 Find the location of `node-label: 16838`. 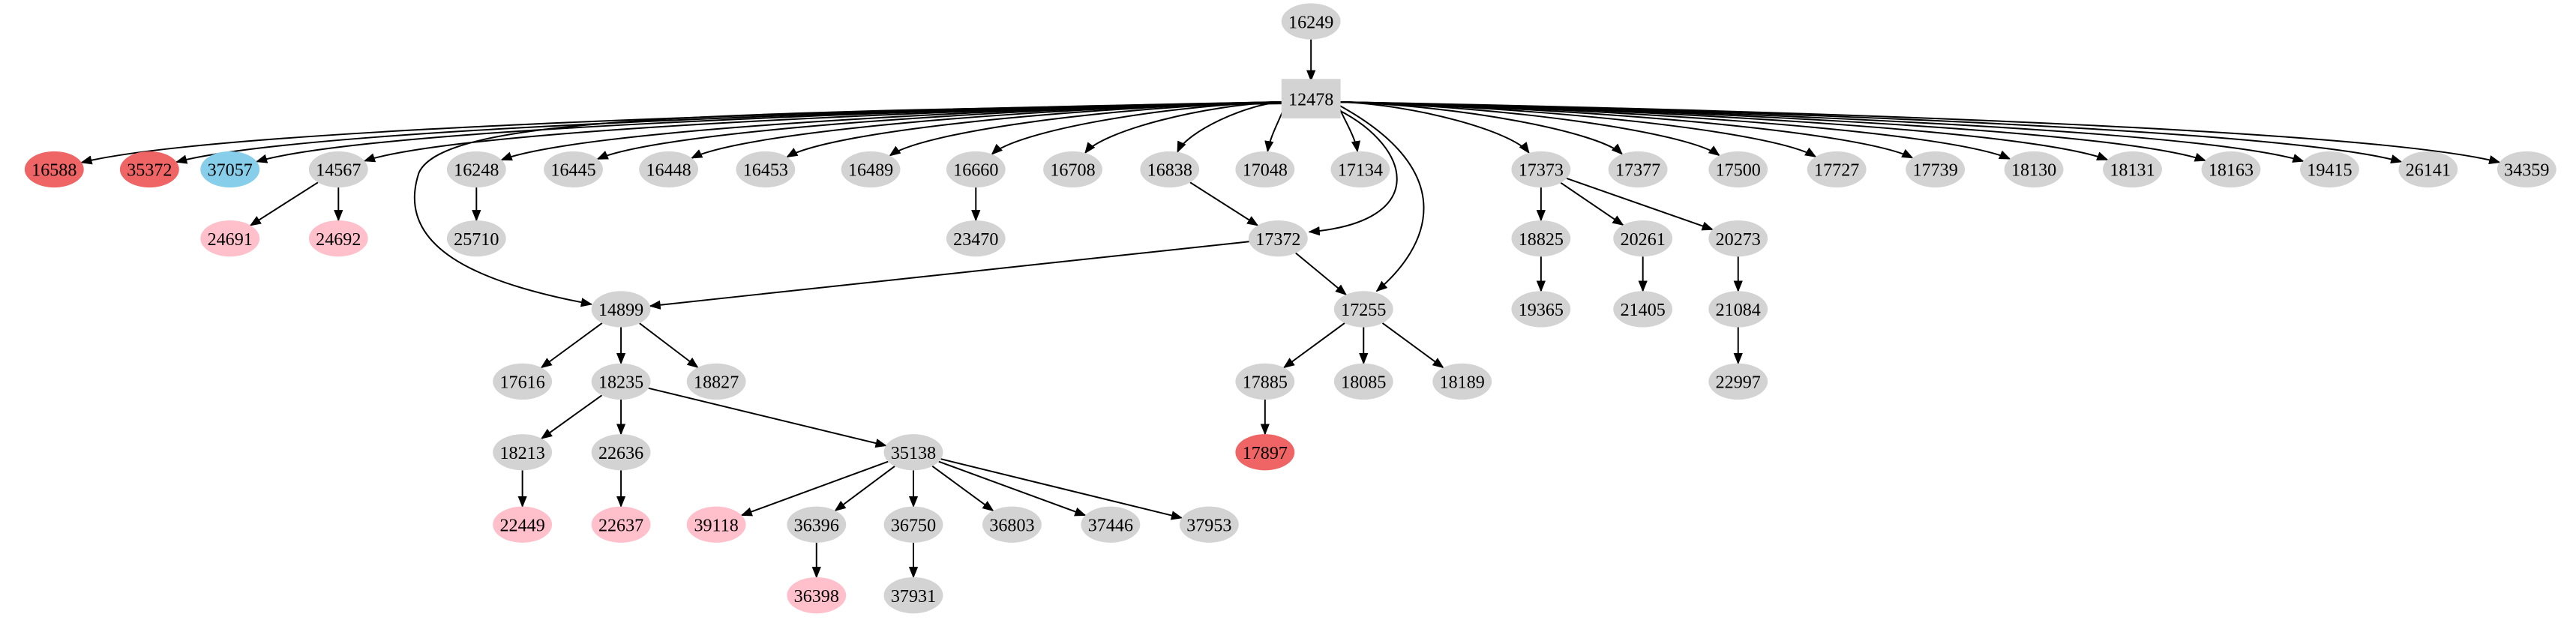

node-label: 16838 is located at coordinates (1170, 171).